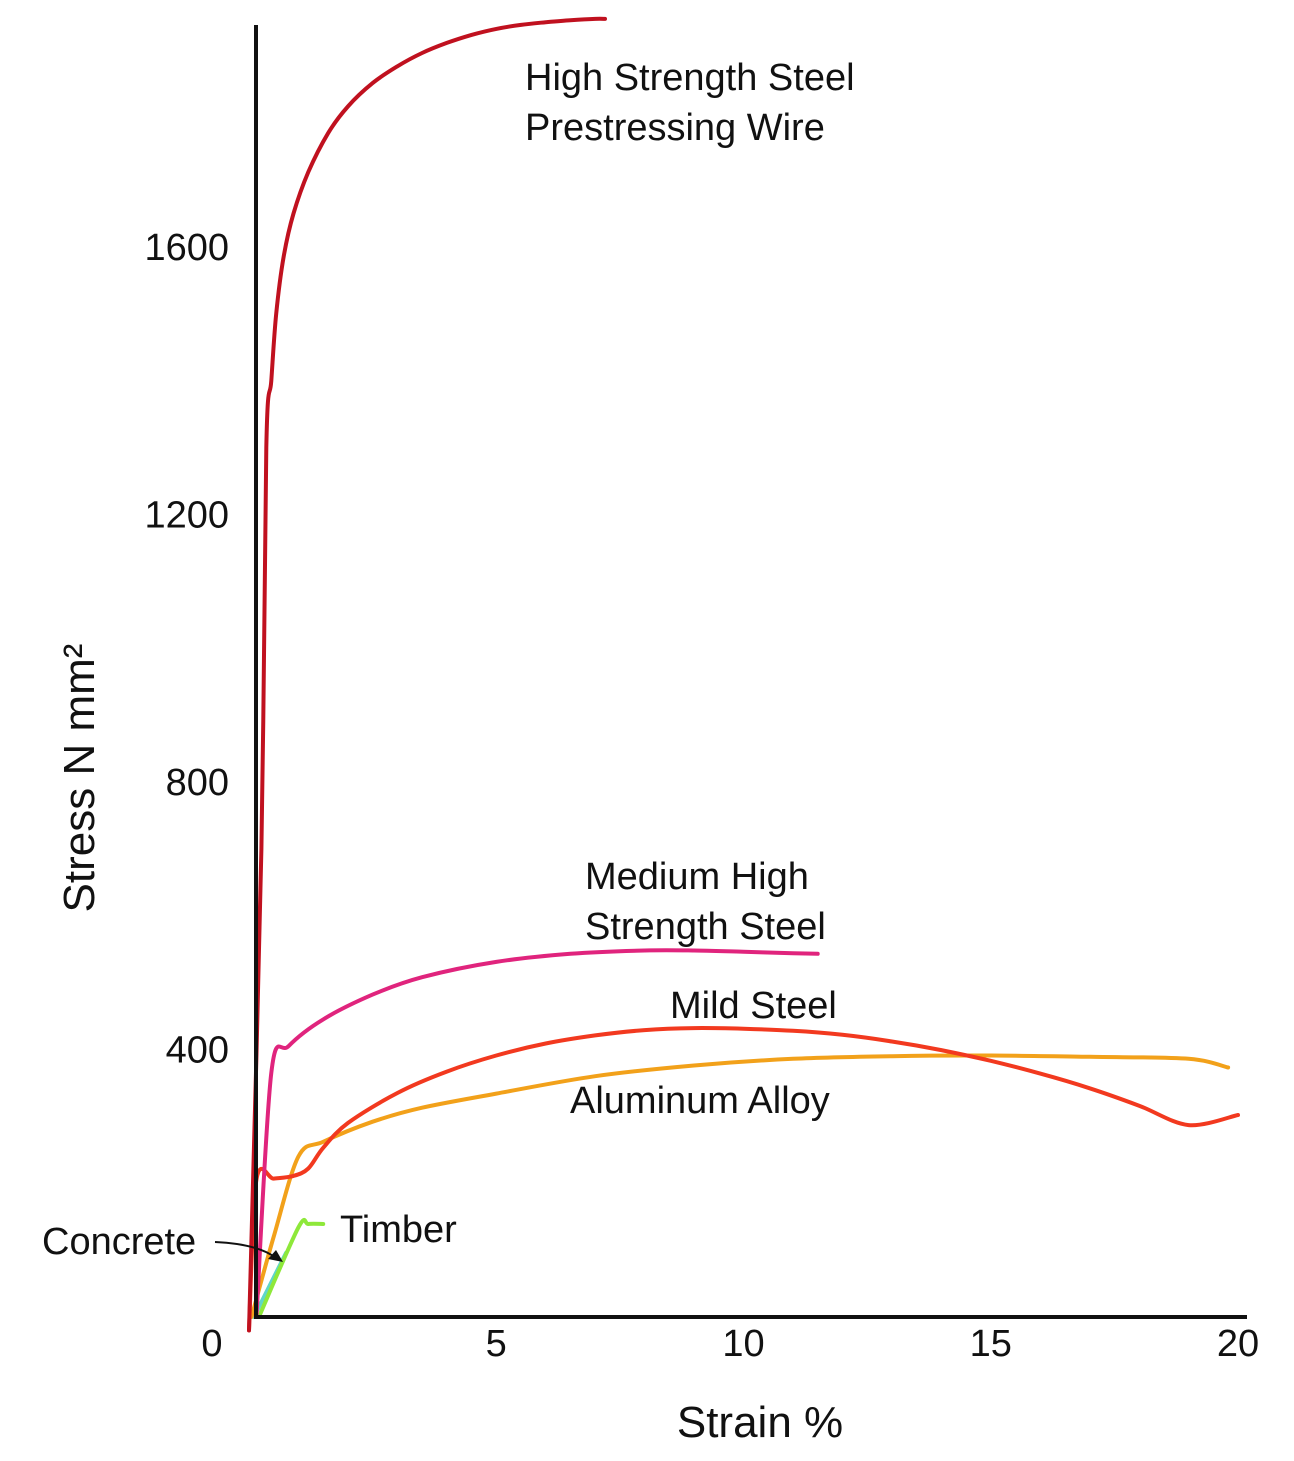 The width and height of the screenshot is (1294, 1461). Describe the element at coordinates (211, 1344) in the screenshot. I see `x-tick-label-0: 0` at that location.